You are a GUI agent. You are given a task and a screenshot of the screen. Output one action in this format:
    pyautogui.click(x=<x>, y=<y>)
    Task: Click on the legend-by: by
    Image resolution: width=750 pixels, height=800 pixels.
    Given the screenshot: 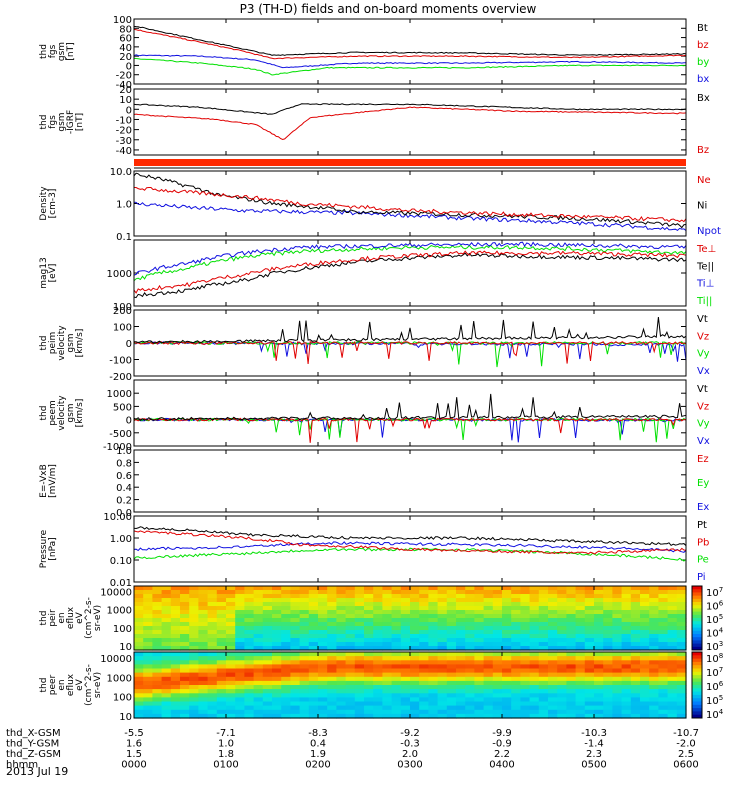 What is the action you would take?
    pyautogui.click(x=703, y=62)
    